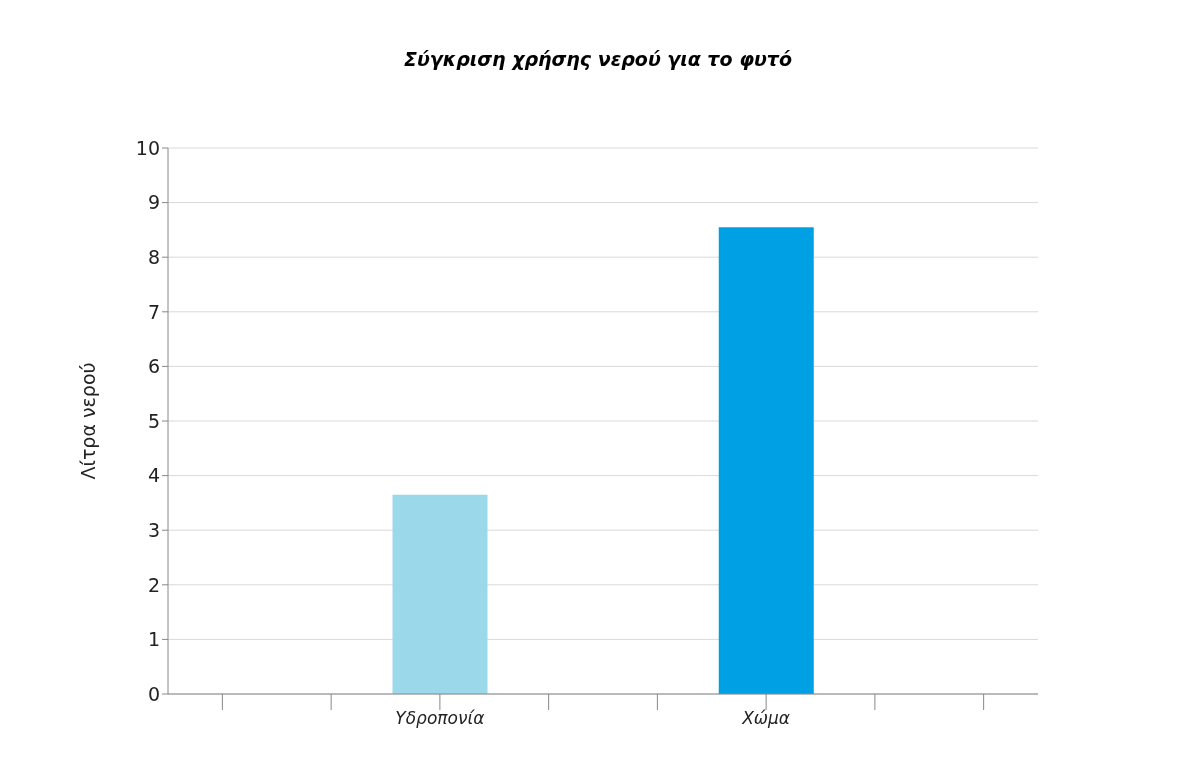 Image resolution: width=1198 pixels, height=782 pixels. Describe the element at coordinates (766, 718) in the screenshot. I see `x-tick-label: Χώμα` at that location.